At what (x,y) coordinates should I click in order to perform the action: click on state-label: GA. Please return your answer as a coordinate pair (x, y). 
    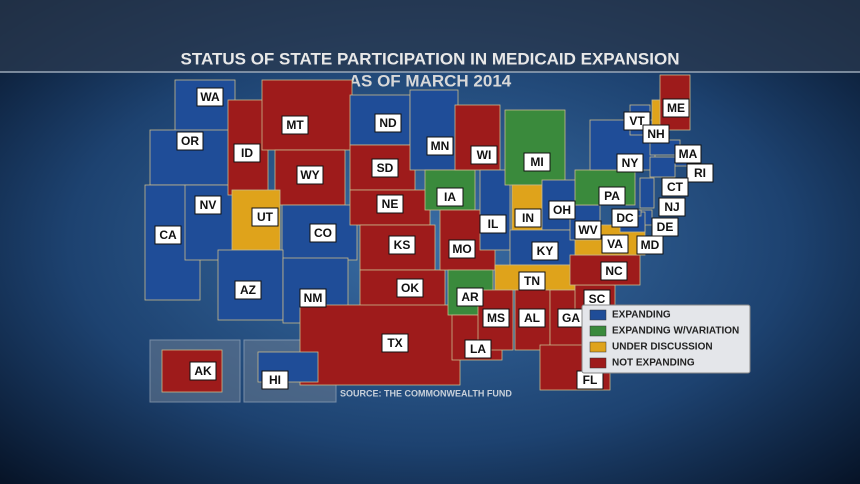
    Looking at the image, I should click on (571, 318).